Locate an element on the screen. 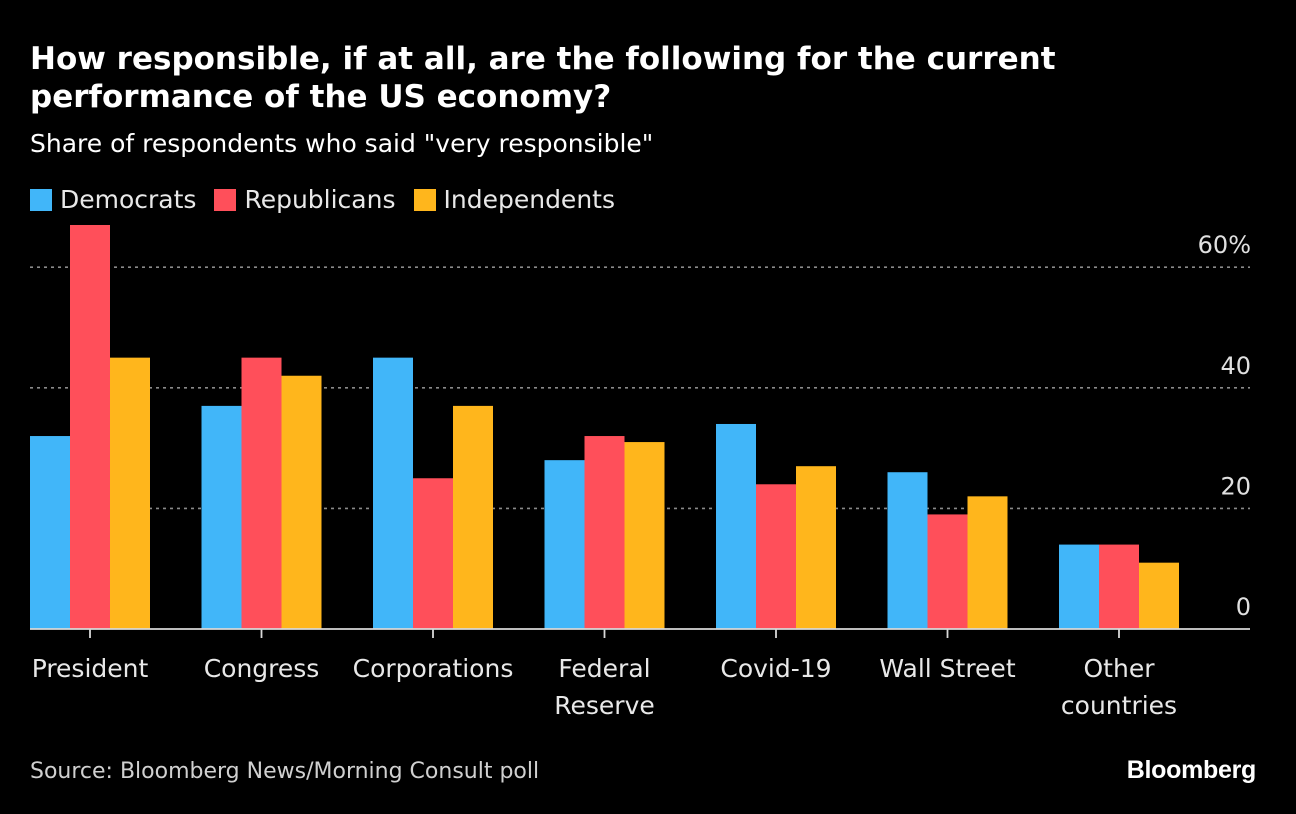  legend-item-democrats: Democrats is located at coordinates (113, 200).